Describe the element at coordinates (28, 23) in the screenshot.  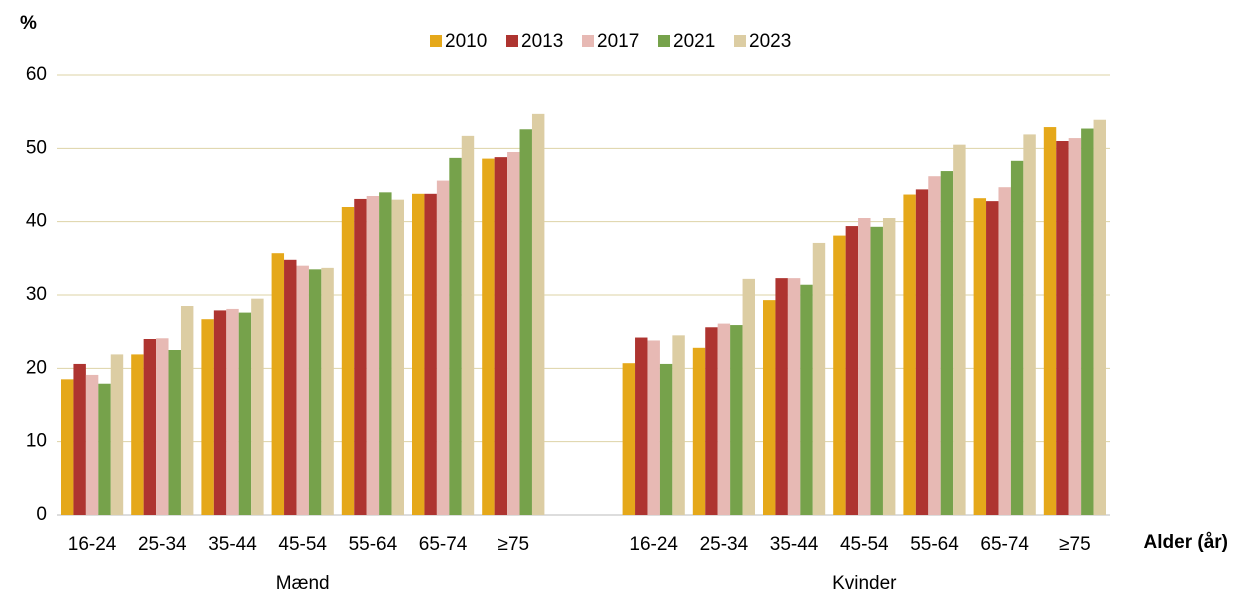
I see `y-axis-label: %` at that location.